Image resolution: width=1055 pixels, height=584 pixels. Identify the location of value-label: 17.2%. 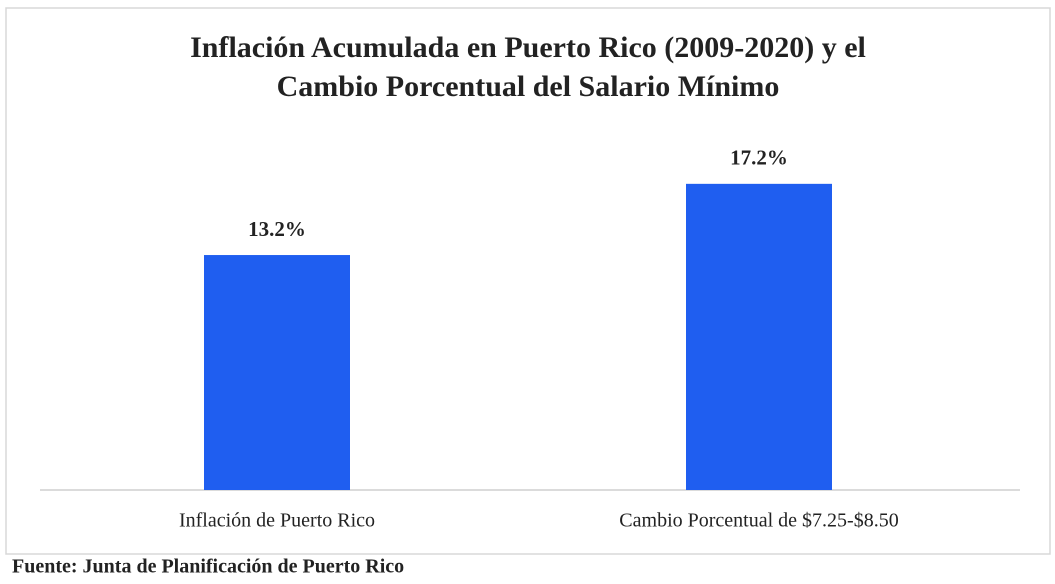
(759, 158).